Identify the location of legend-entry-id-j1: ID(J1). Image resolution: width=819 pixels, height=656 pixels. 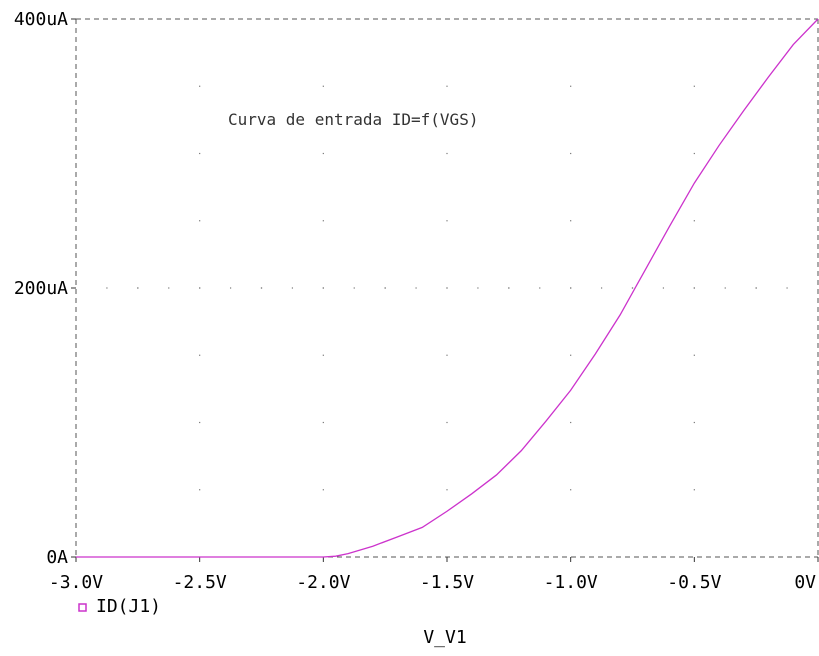
(128, 606).